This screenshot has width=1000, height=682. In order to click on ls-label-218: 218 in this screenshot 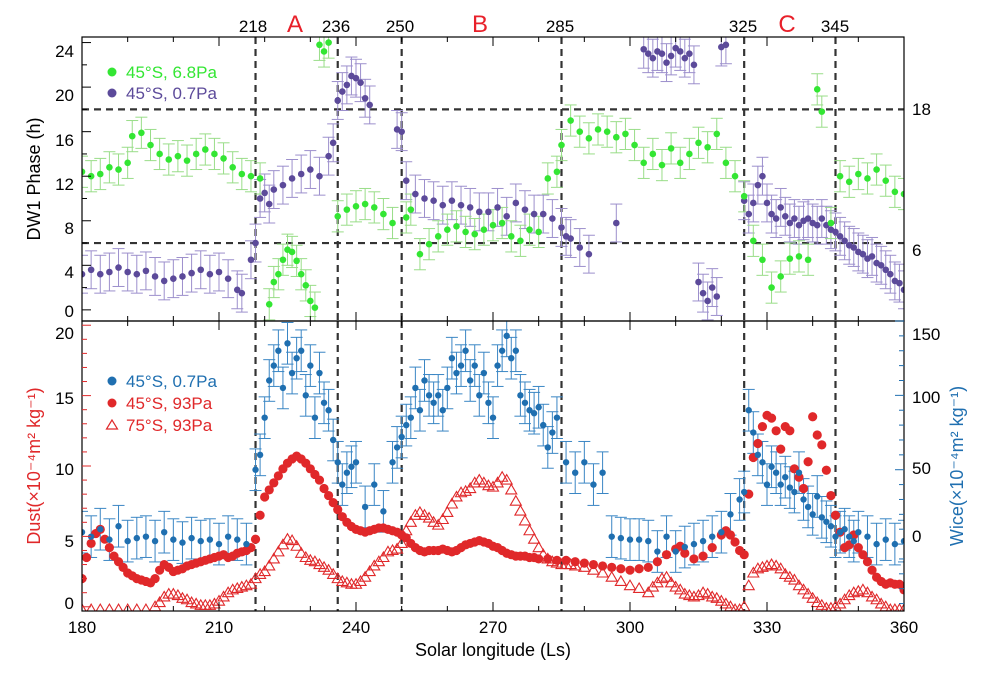, I will do `click(253, 26)`.